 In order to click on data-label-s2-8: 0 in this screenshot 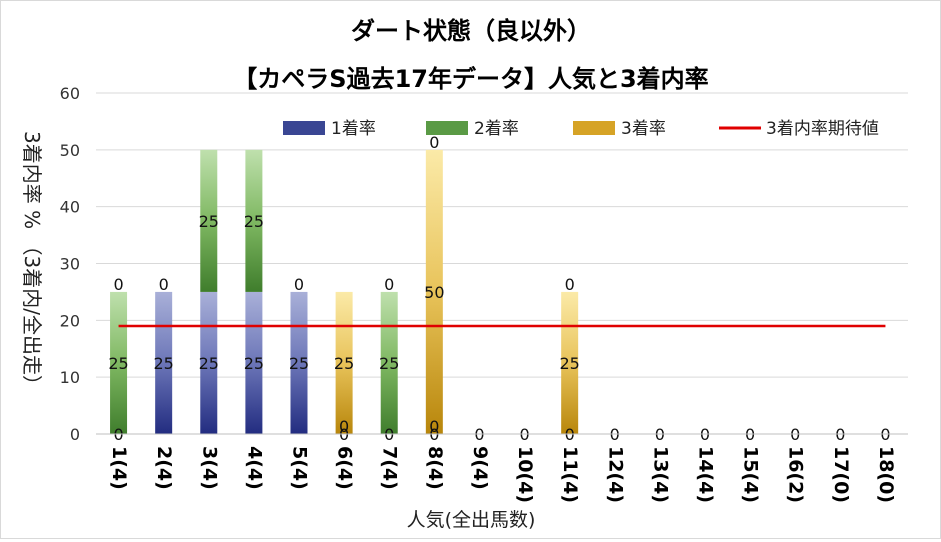, I will do `click(434, 426)`.